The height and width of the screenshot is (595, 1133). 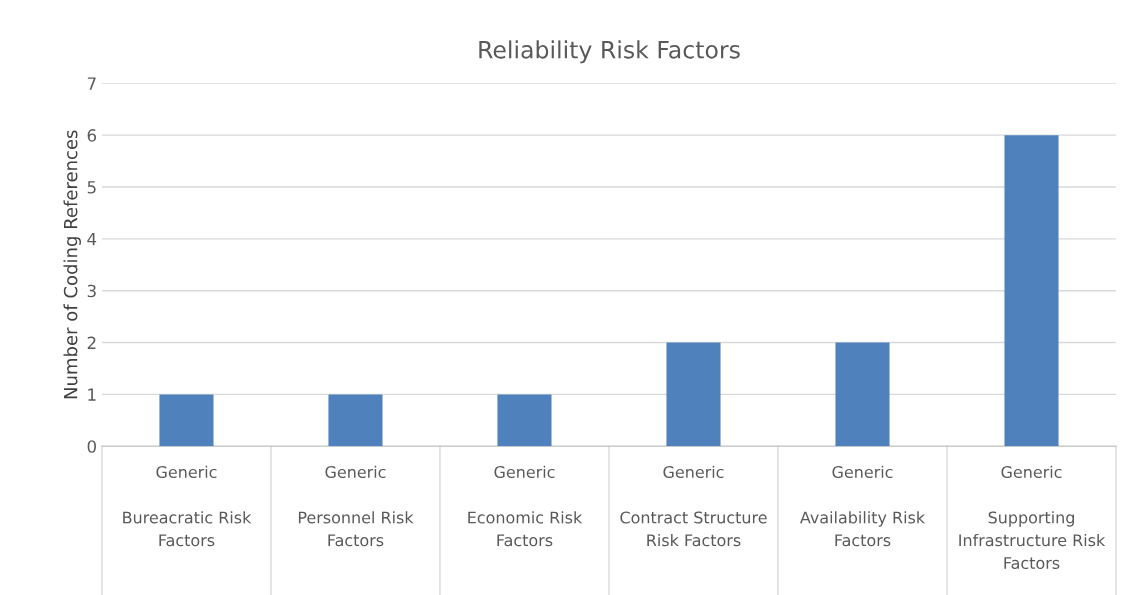 I want to click on y-tick-label: 2, so click(x=91, y=342).